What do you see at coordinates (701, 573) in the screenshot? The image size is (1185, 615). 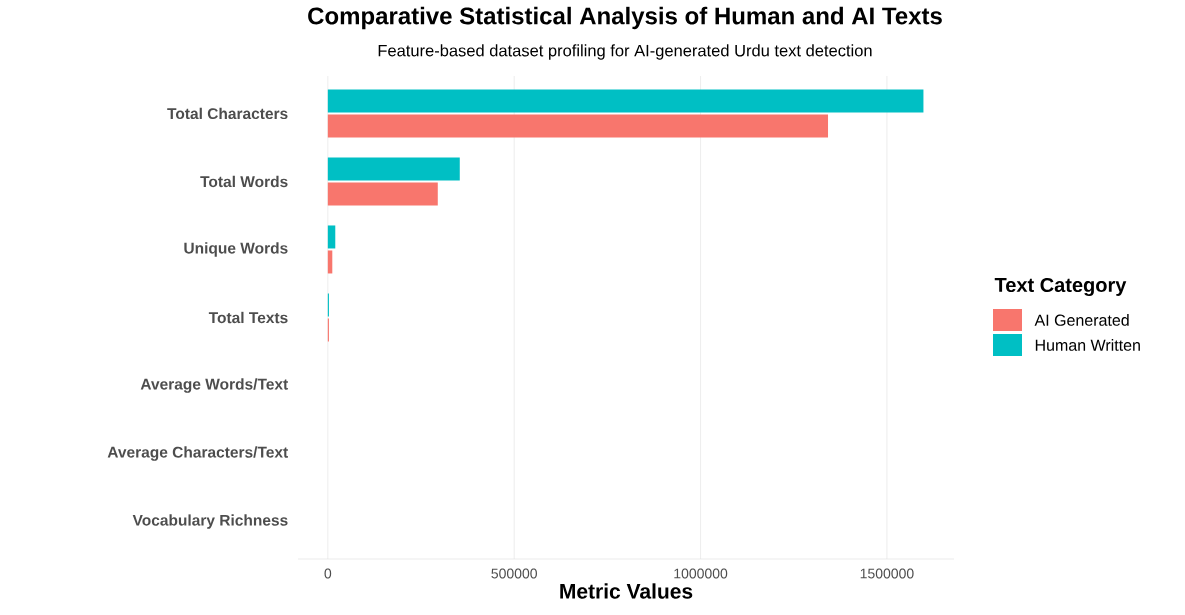 I see `x-tick-label: 1000000` at bounding box center [701, 573].